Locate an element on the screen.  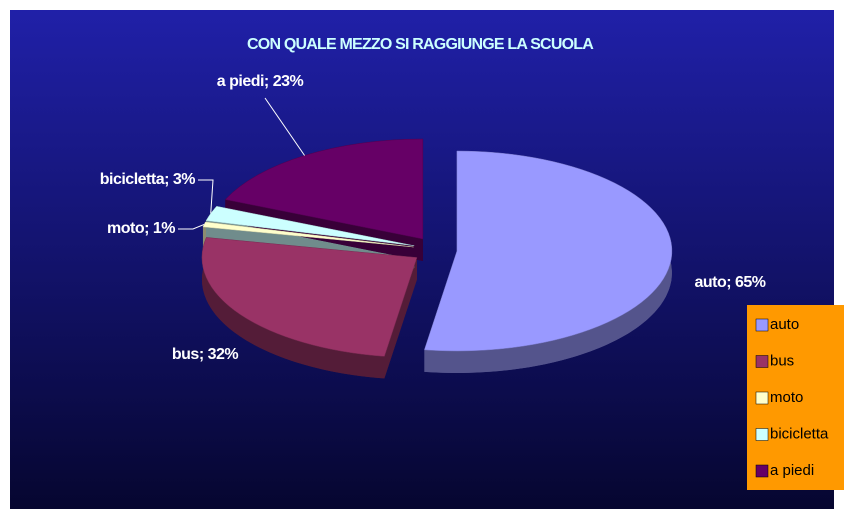
chart-title: CON QUALE MEZZO SI RAGGIUNGE LA SCUOLA is located at coordinates (420, 44).